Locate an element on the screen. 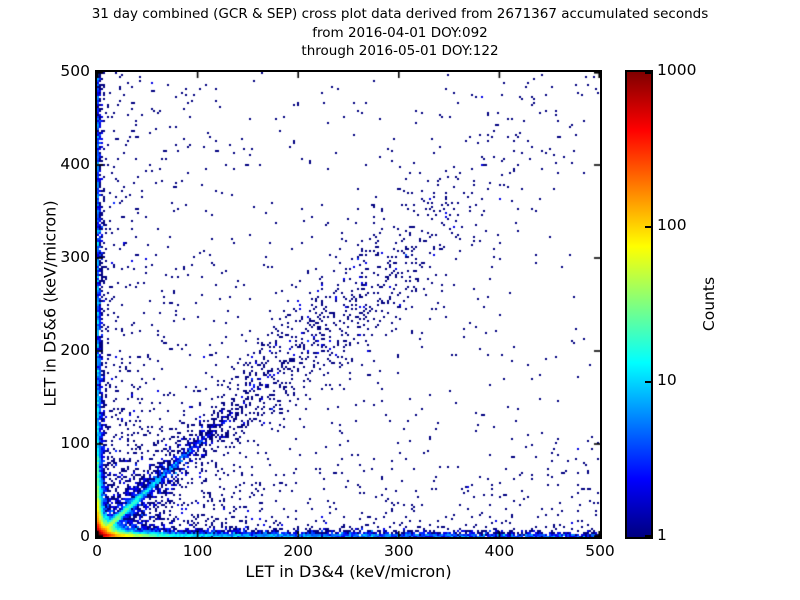 The height and width of the screenshot is (600, 800). colorbar-title: Counts is located at coordinates (709, 304).